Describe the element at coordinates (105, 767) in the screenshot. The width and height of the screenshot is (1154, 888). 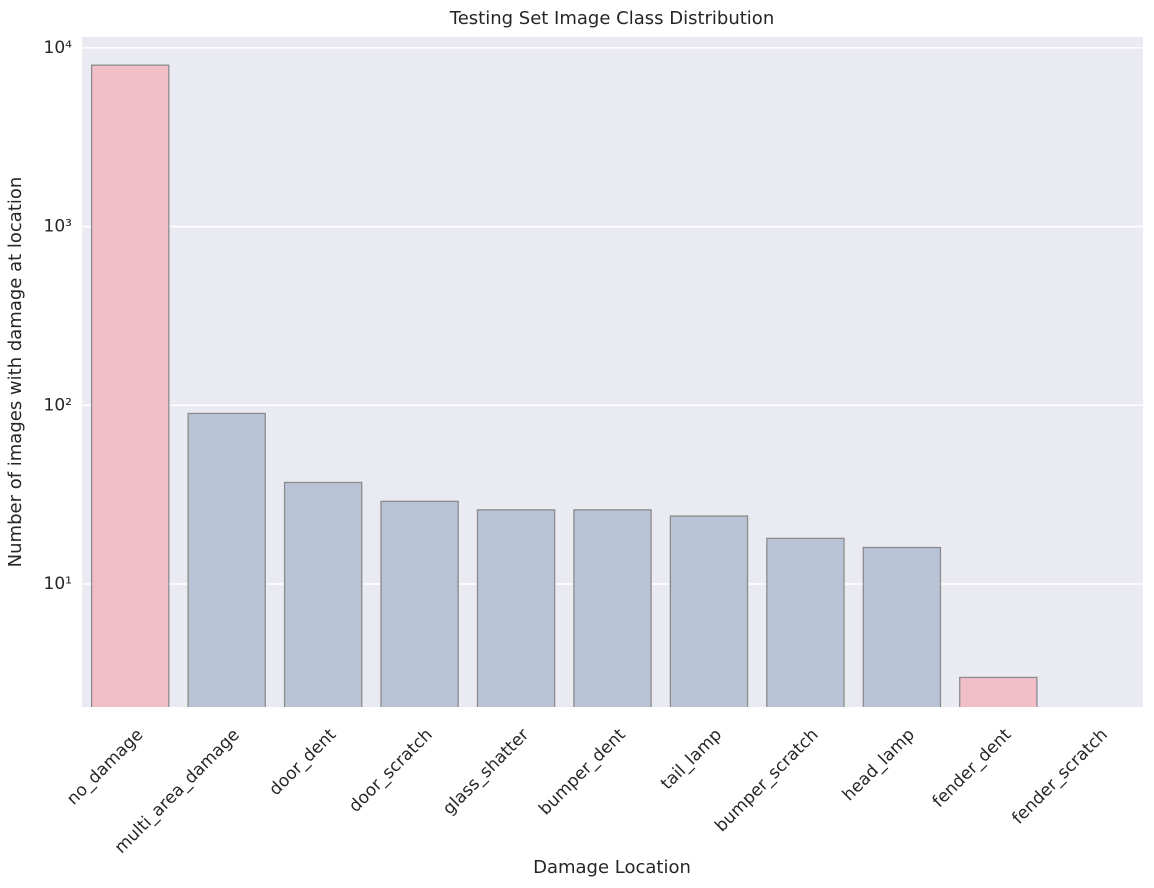
I see `x-tick-label: no_damage` at that location.